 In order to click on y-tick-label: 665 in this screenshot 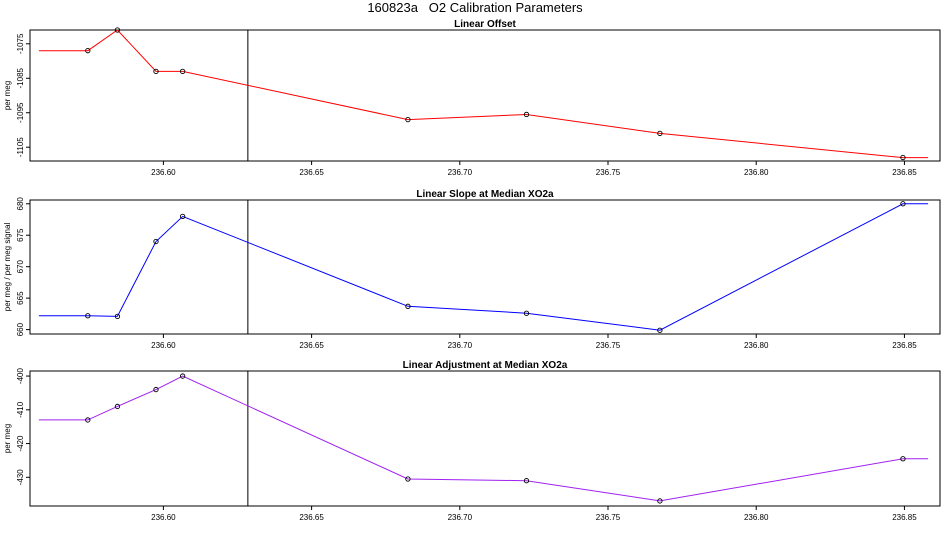, I will do `click(20, 298)`.